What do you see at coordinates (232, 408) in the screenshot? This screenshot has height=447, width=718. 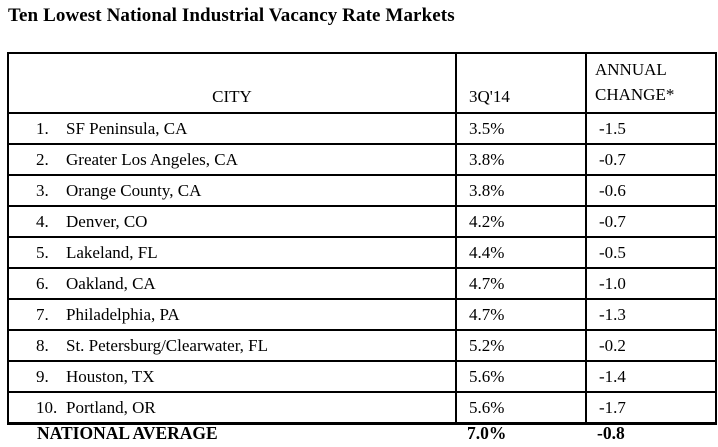 I see `city-cell: 10. Portland, OR` at bounding box center [232, 408].